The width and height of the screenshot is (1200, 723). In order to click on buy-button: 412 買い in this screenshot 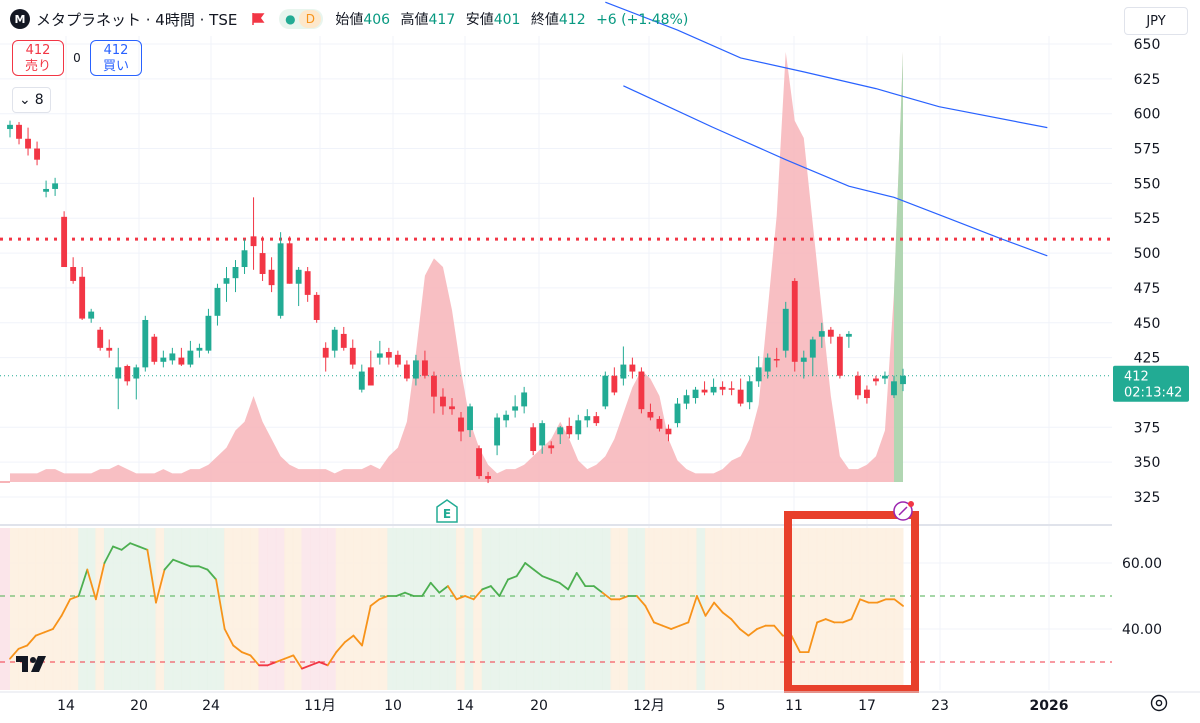, I will do `click(116, 58)`.